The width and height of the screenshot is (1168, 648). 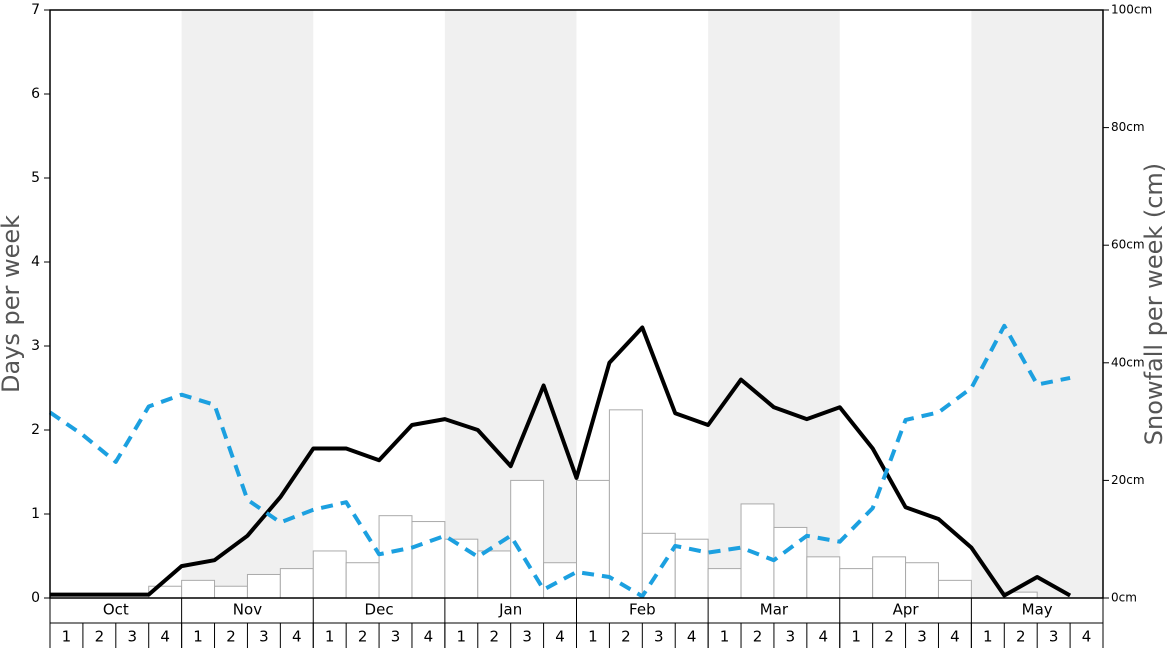 I want to click on y2-tick-label: 80cm, so click(x=1128, y=127).